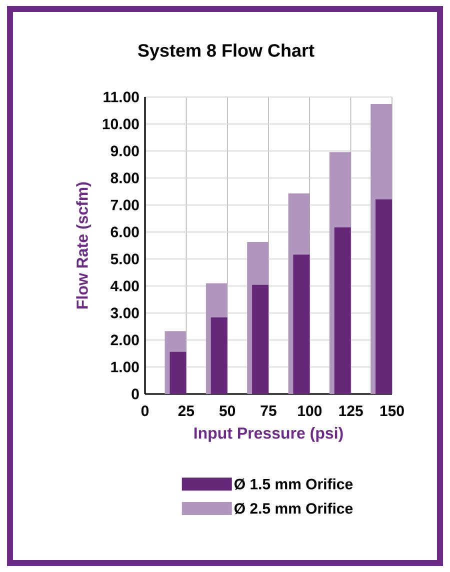  Describe the element at coordinates (186, 411) in the screenshot. I see `x-tick-label: 25` at that location.